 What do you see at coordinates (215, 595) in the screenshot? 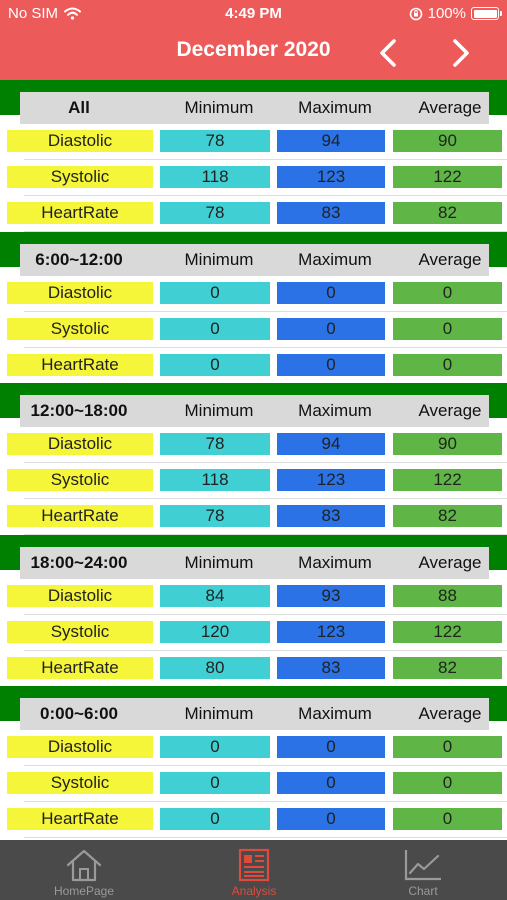
I see `minimum-value: 84` at bounding box center [215, 595].